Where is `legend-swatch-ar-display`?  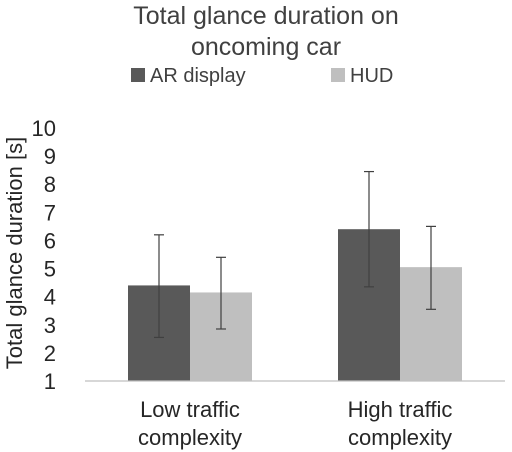 legend-swatch-ar-display is located at coordinates (138, 75).